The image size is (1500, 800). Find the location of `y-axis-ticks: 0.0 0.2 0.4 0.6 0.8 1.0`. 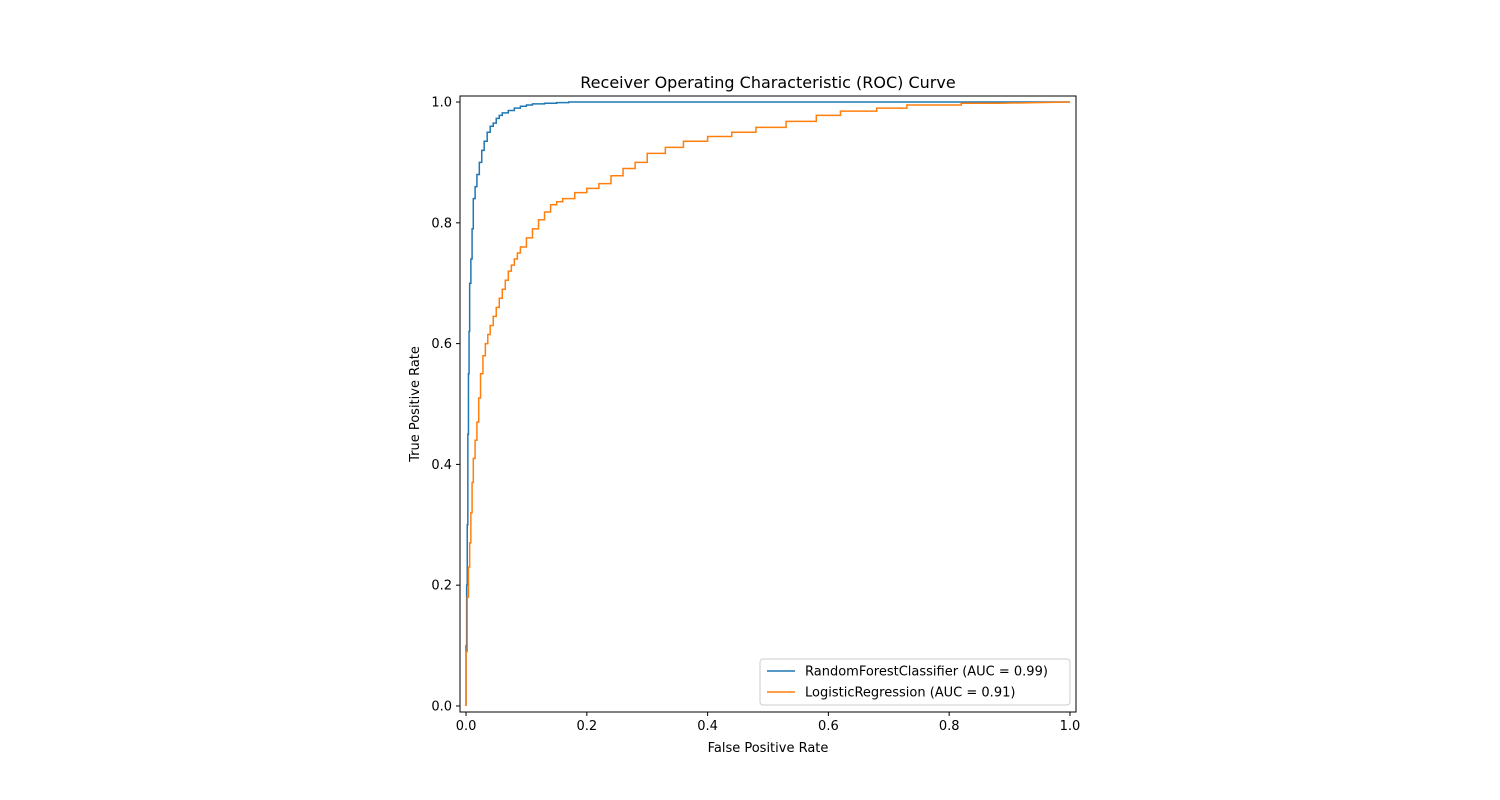

y-axis-ticks: 0.0 0.2 0.4 0.6 0.8 1.0 is located at coordinates (445, 405).